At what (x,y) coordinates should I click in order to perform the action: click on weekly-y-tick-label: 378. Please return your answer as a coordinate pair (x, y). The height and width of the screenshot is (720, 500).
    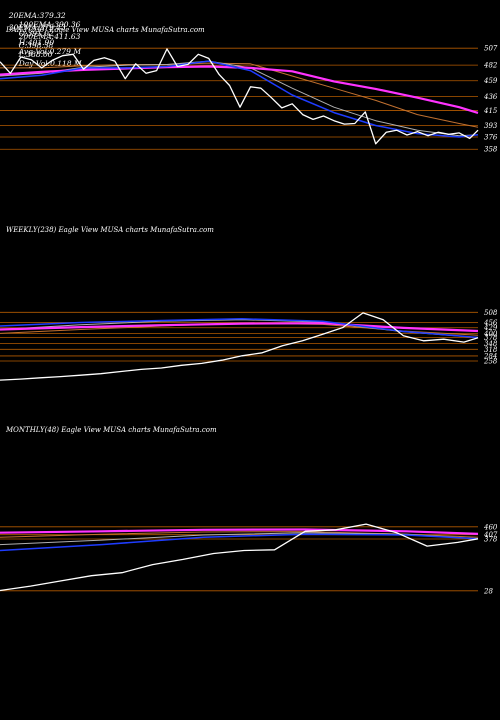
    Looking at the image, I should click on (491, 338).